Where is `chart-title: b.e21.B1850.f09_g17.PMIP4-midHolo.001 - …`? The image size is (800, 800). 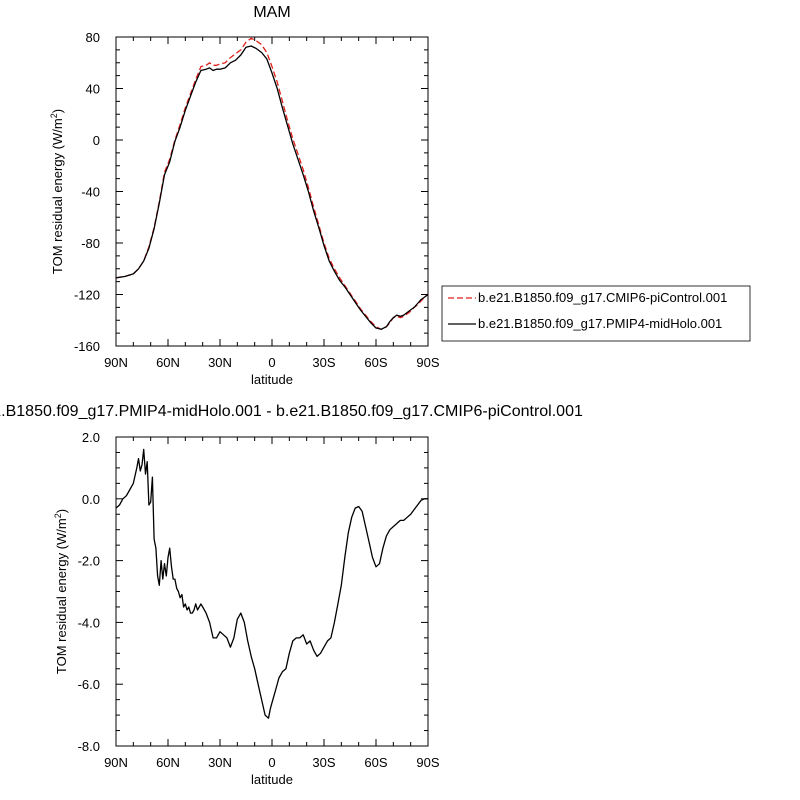
chart-title: b.e21.B1850.f09_g17.PMIP4-midHolo.001 - … is located at coordinates (291, 411).